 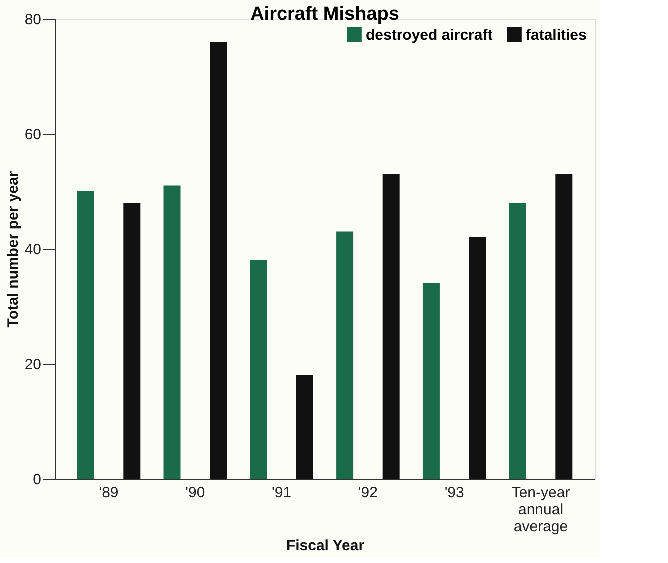 What do you see at coordinates (556, 35) in the screenshot?
I see `legend-label: fatalities` at bounding box center [556, 35].